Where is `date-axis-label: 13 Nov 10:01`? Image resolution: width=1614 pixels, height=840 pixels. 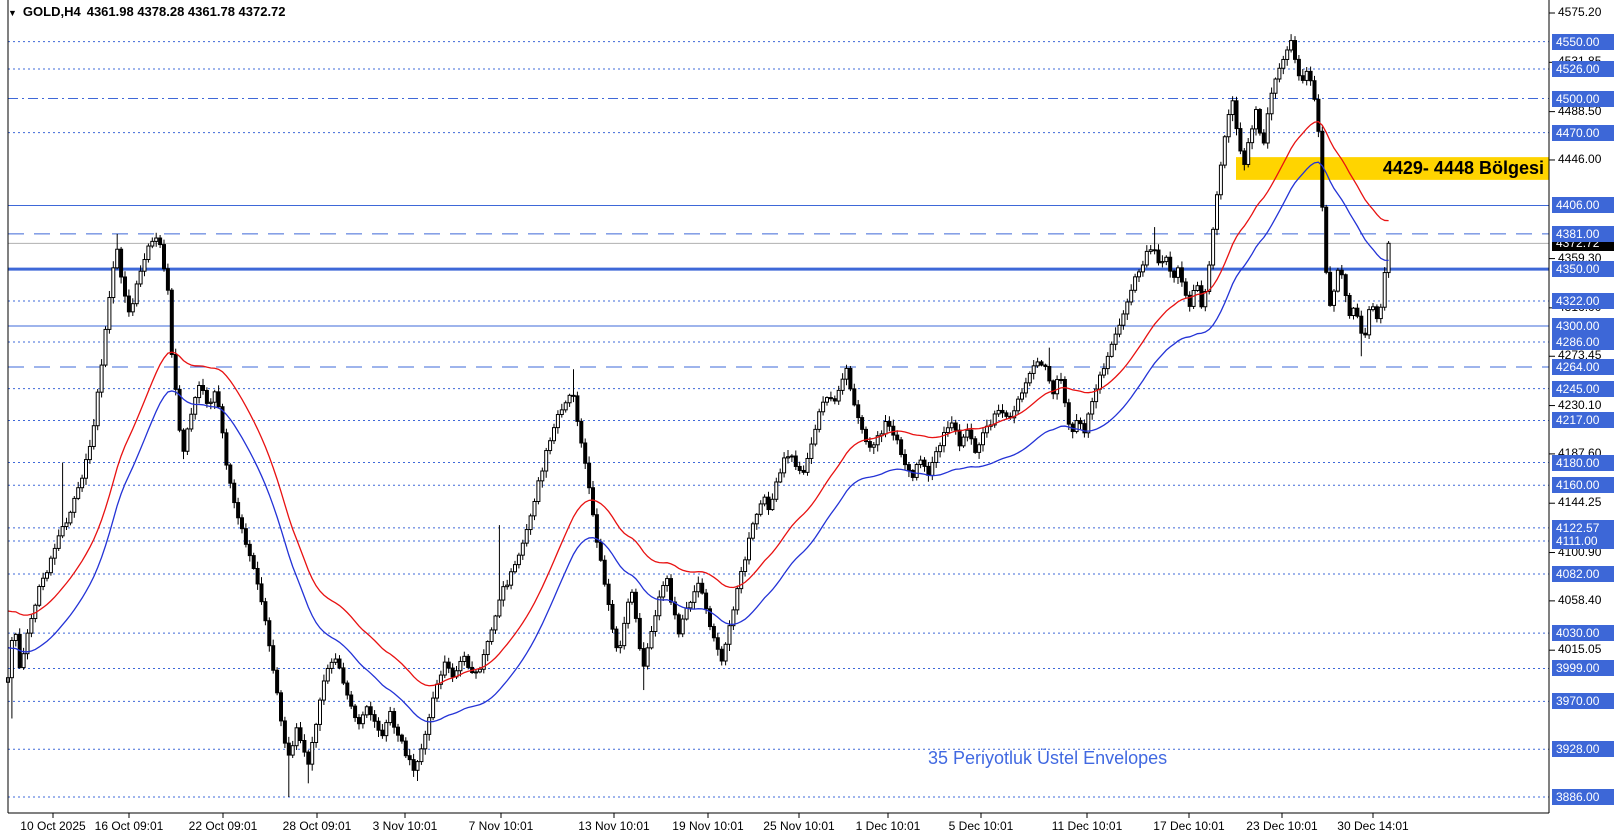
date-axis-label: 13 Nov 10:01 is located at coordinates (614, 826).